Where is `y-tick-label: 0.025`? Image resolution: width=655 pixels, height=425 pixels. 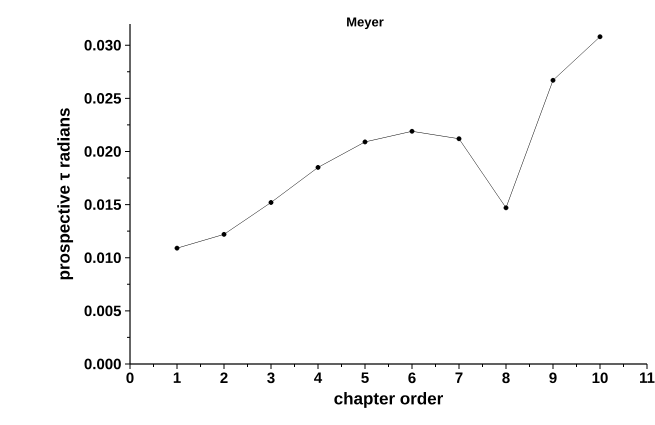
y-tick-label: 0.025 is located at coordinates (103, 98).